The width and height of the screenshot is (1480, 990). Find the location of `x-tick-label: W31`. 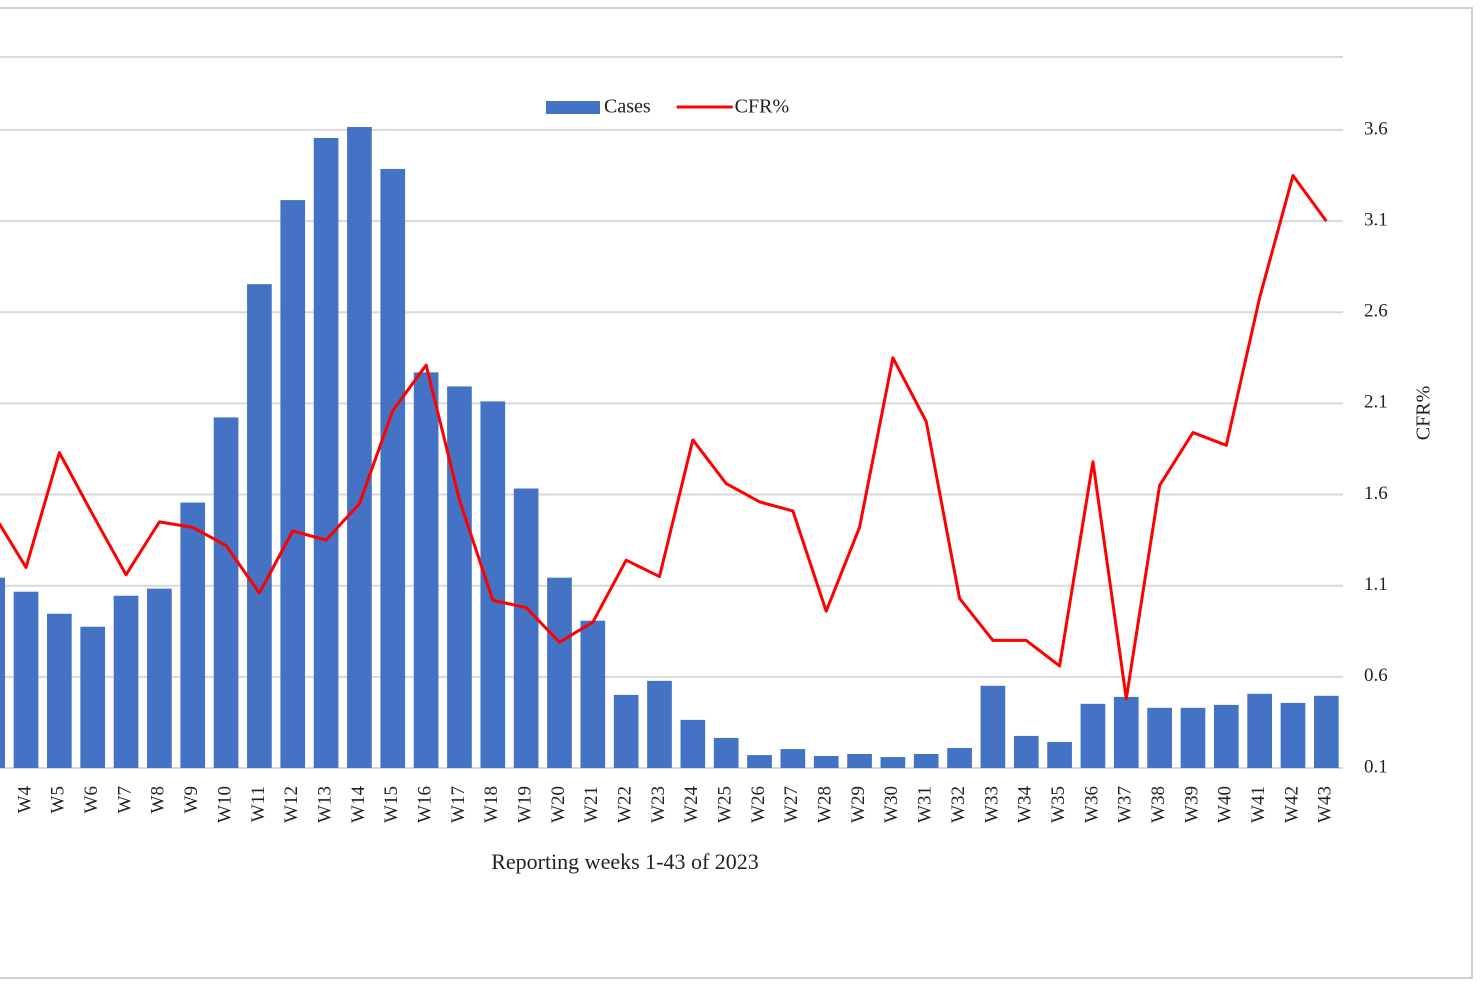

x-tick-label: W31 is located at coordinates (925, 804).